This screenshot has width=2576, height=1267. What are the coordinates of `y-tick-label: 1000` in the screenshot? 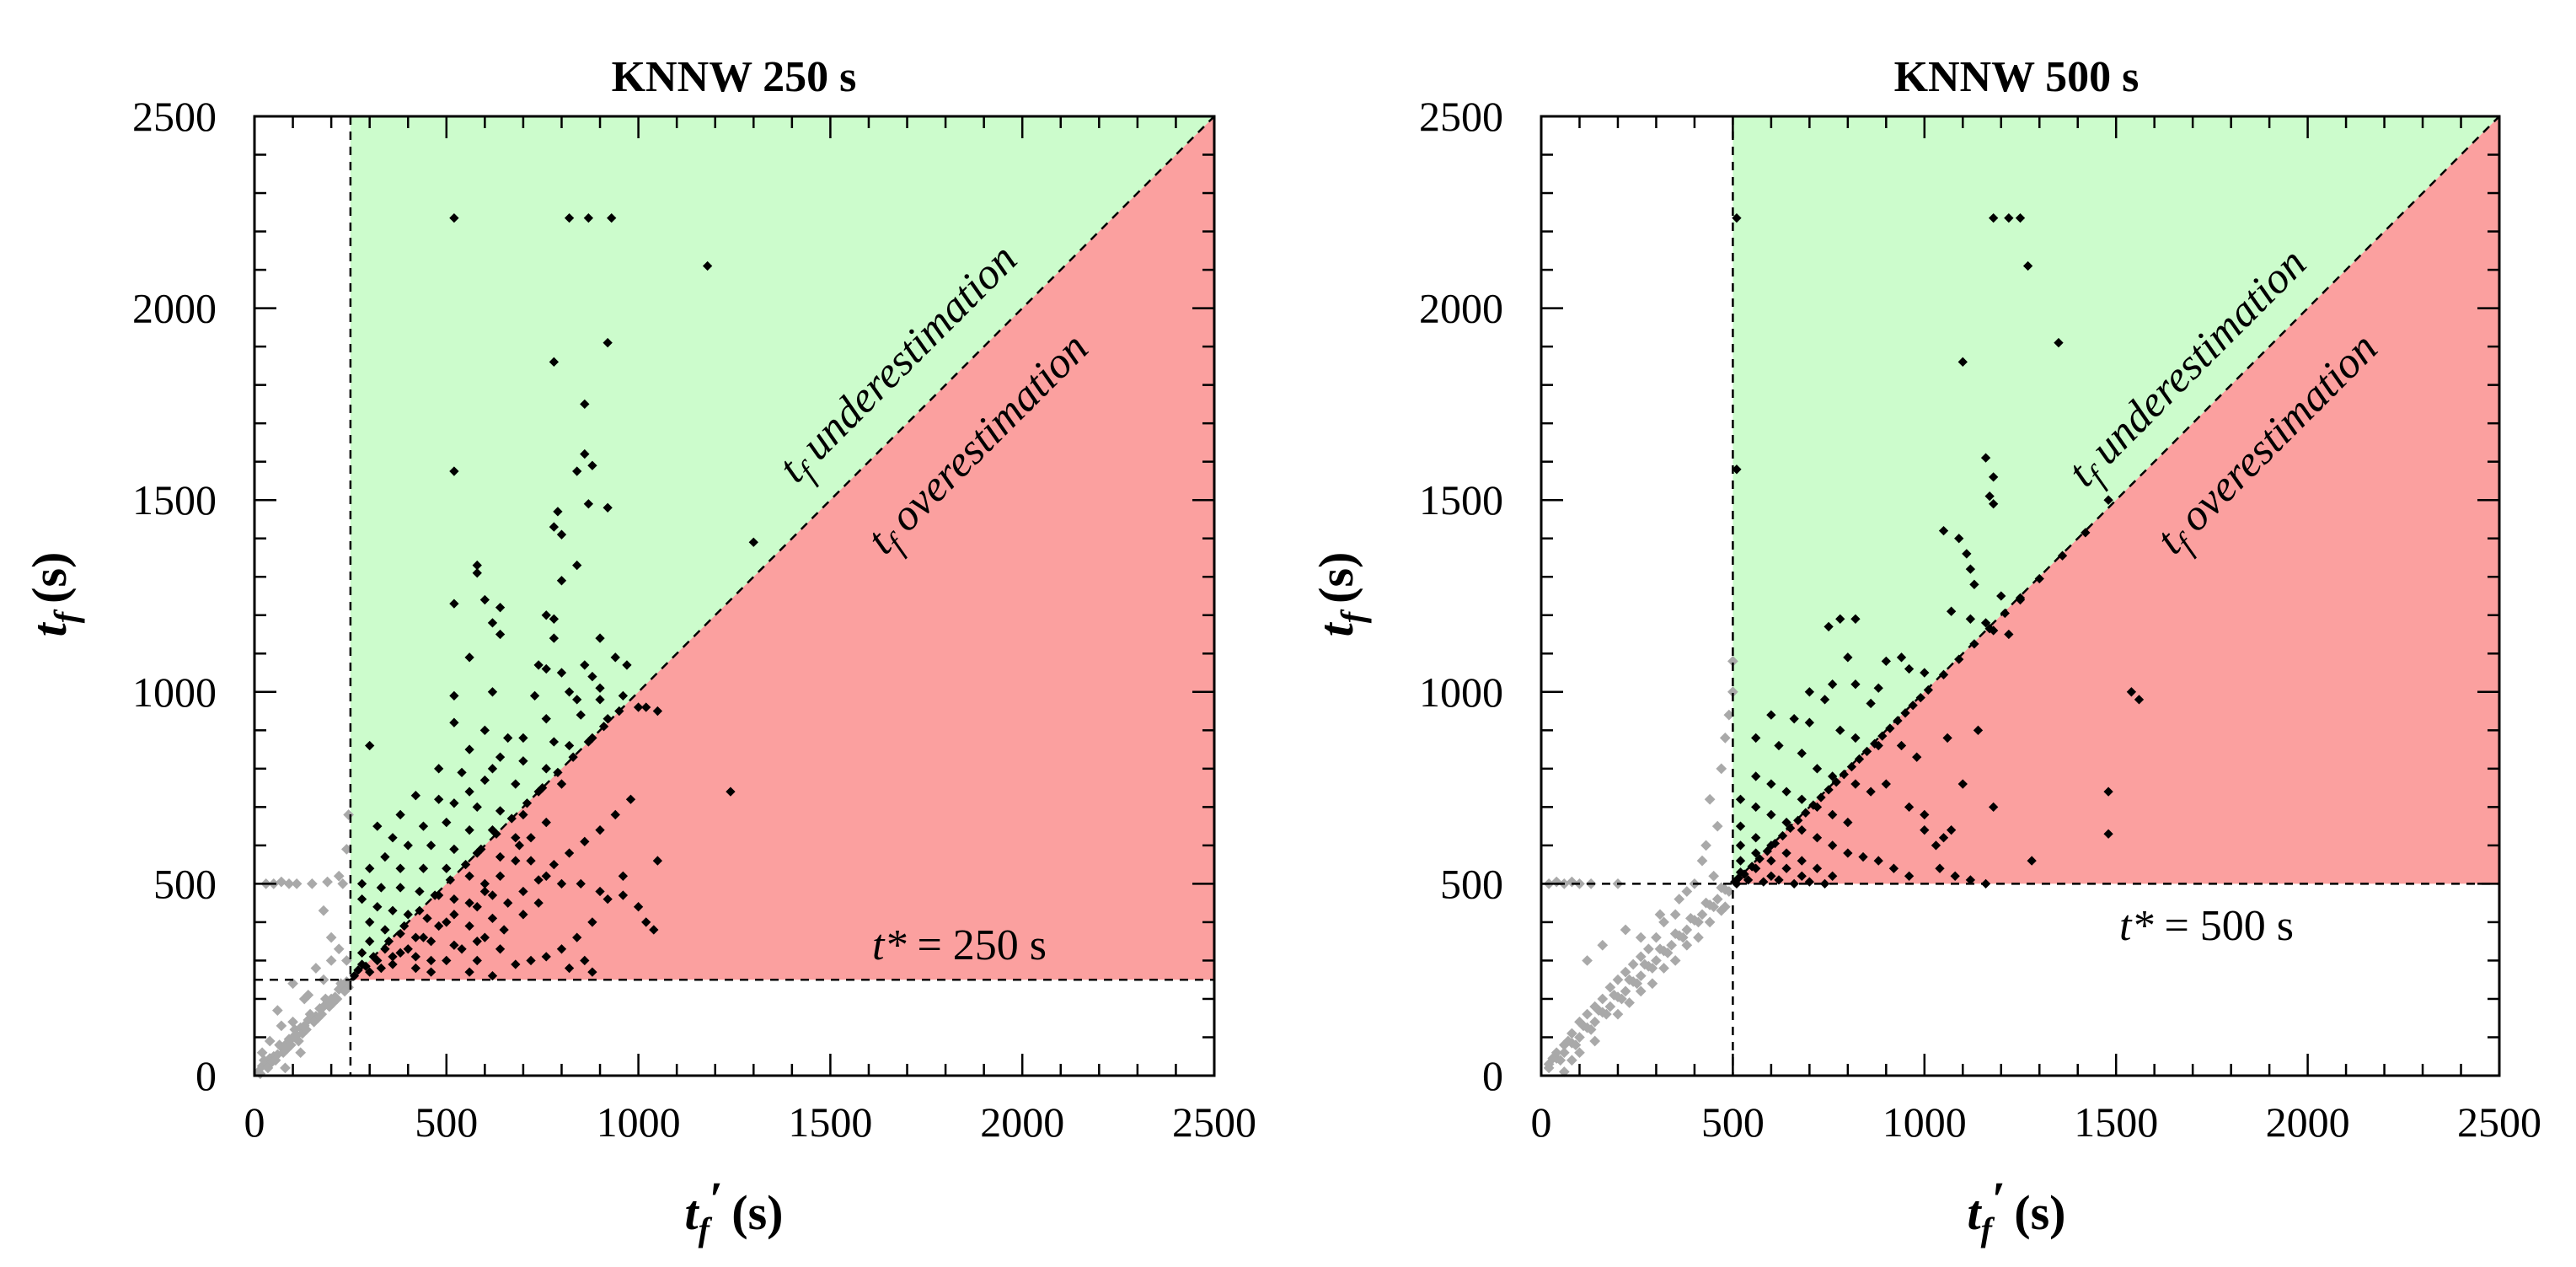 It's located at (174, 692).